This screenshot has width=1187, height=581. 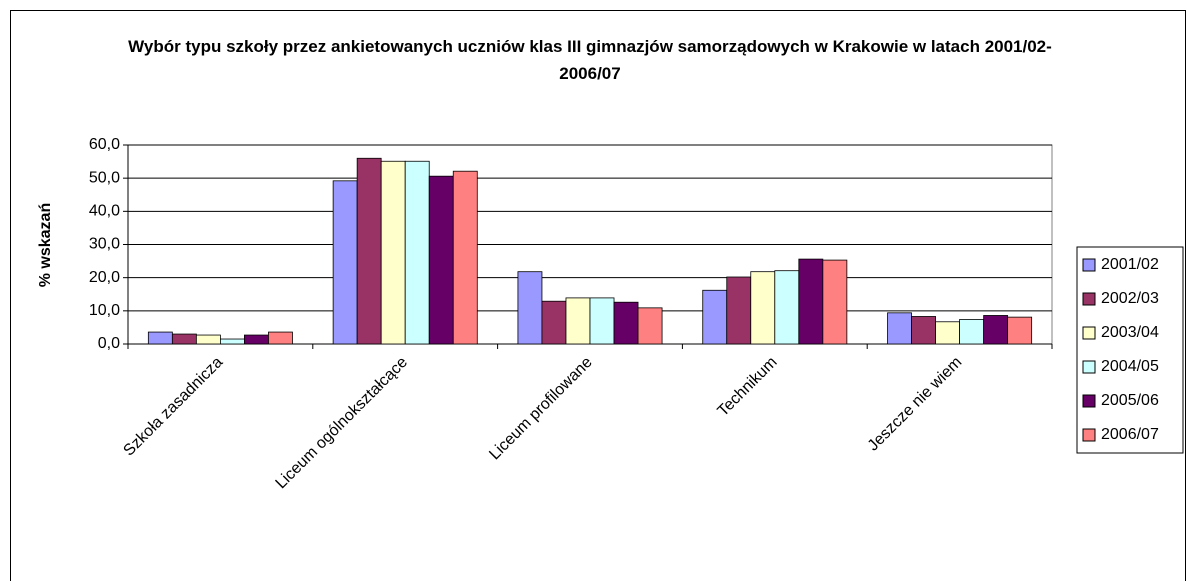 I want to click on y-tick-label: 20,0, so click(x=104, y=277).